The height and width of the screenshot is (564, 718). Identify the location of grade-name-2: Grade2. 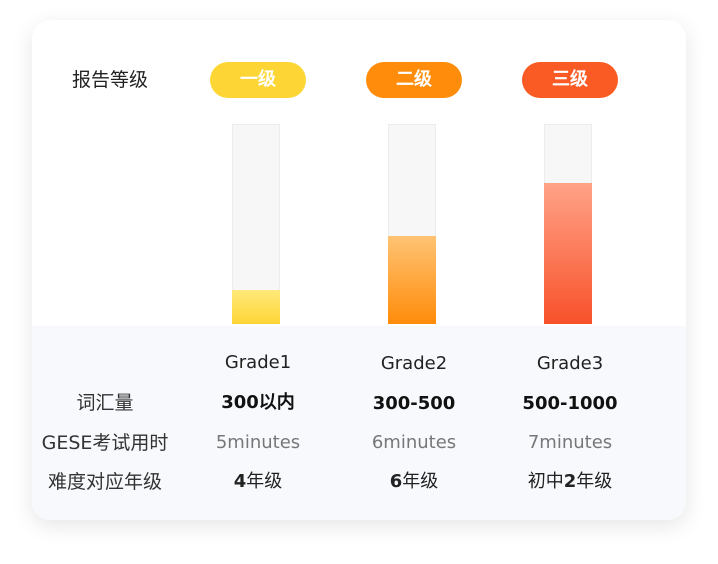
(414, 363).